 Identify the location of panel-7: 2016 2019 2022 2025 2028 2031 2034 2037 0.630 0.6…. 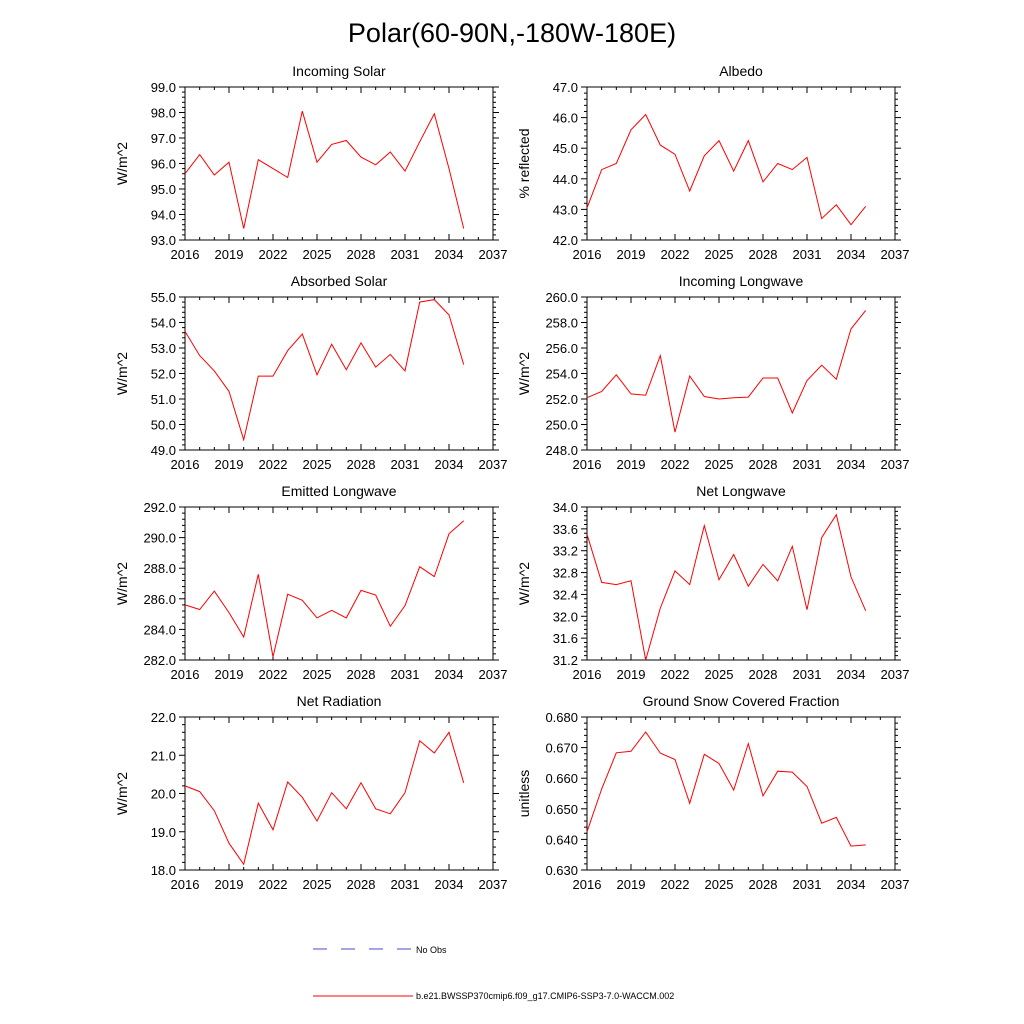
(712, 792).